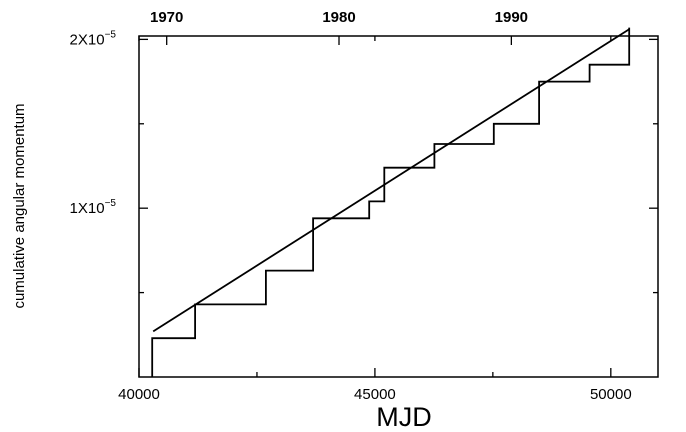 This screenshot has width=686, height=432. I want to click on y-tick-label: 1X10−5, so click(93, 207).